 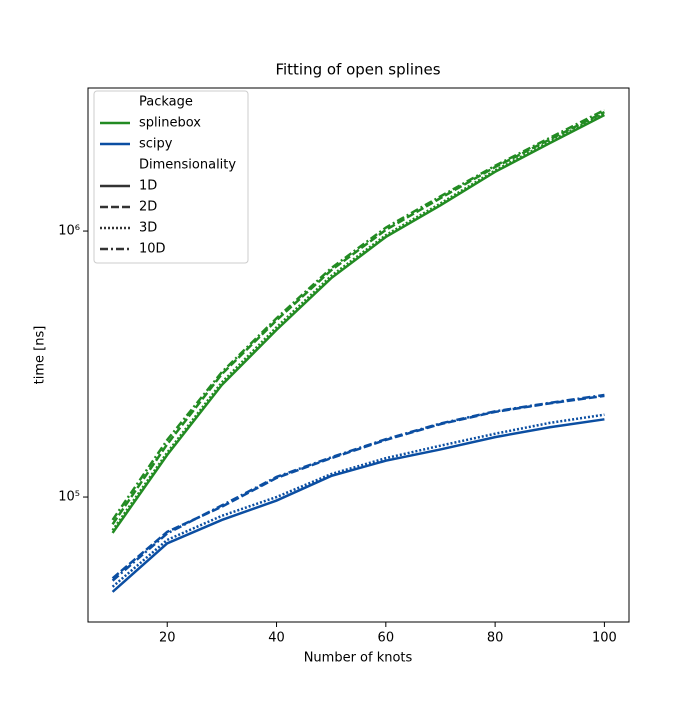 I want to click on legend-box, so click(x=171, y=177).